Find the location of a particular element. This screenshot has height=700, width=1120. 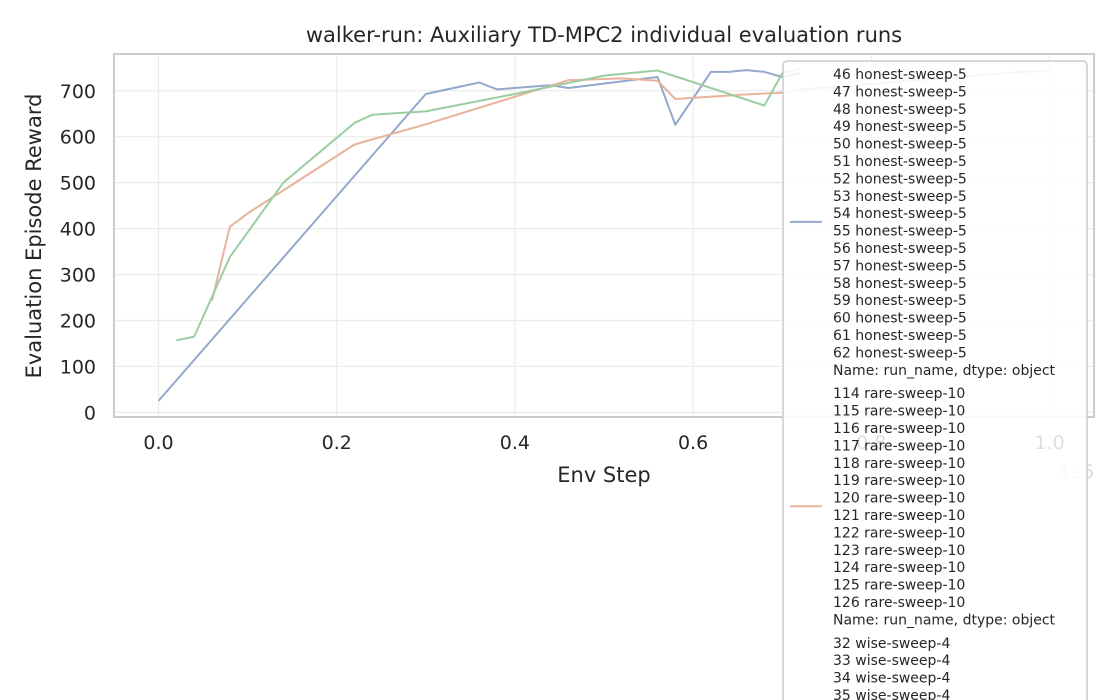

legend-entry-text: 57 honest-sweep-5 is located at coordinates (900, 266).